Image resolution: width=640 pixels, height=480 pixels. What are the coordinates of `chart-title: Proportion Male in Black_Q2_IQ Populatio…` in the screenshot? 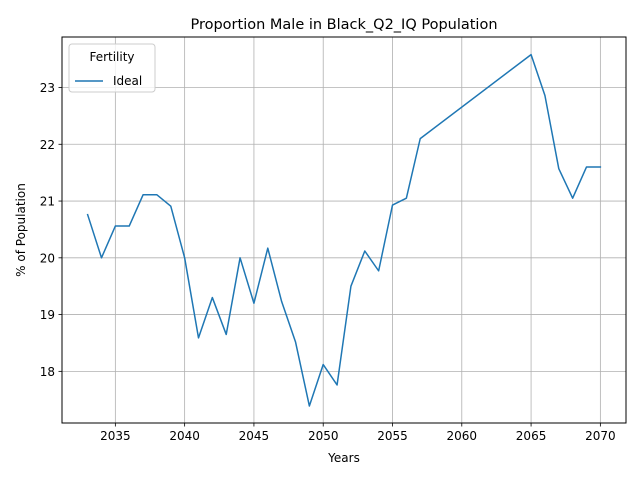 It's located at (343, 25).